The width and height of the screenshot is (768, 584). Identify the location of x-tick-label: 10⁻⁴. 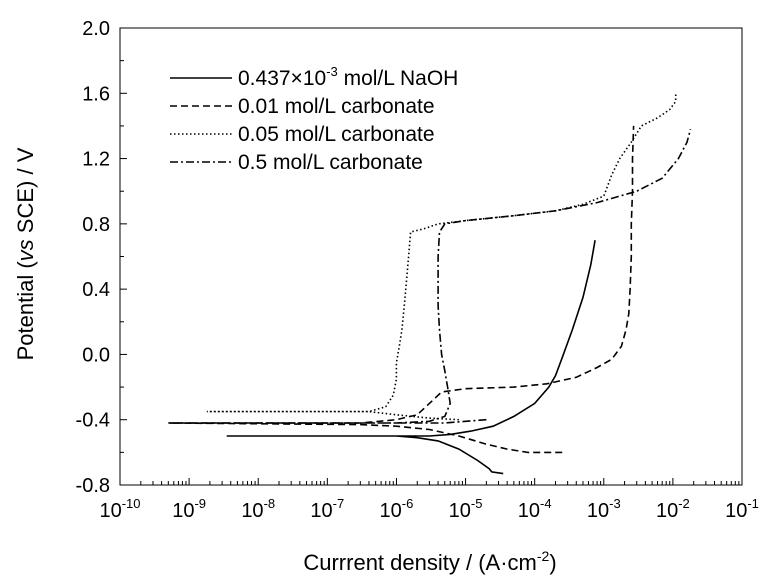
(535, 509).